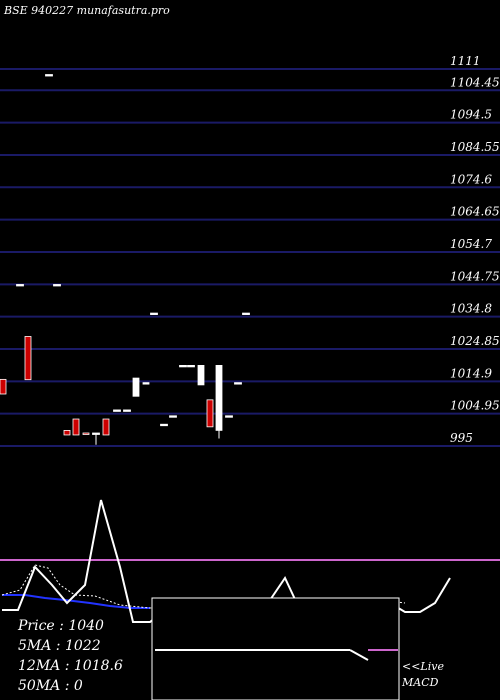 The height and width of the screenshot is (700, 500). I want to click on indicator-blue-line, so click(76, 601).